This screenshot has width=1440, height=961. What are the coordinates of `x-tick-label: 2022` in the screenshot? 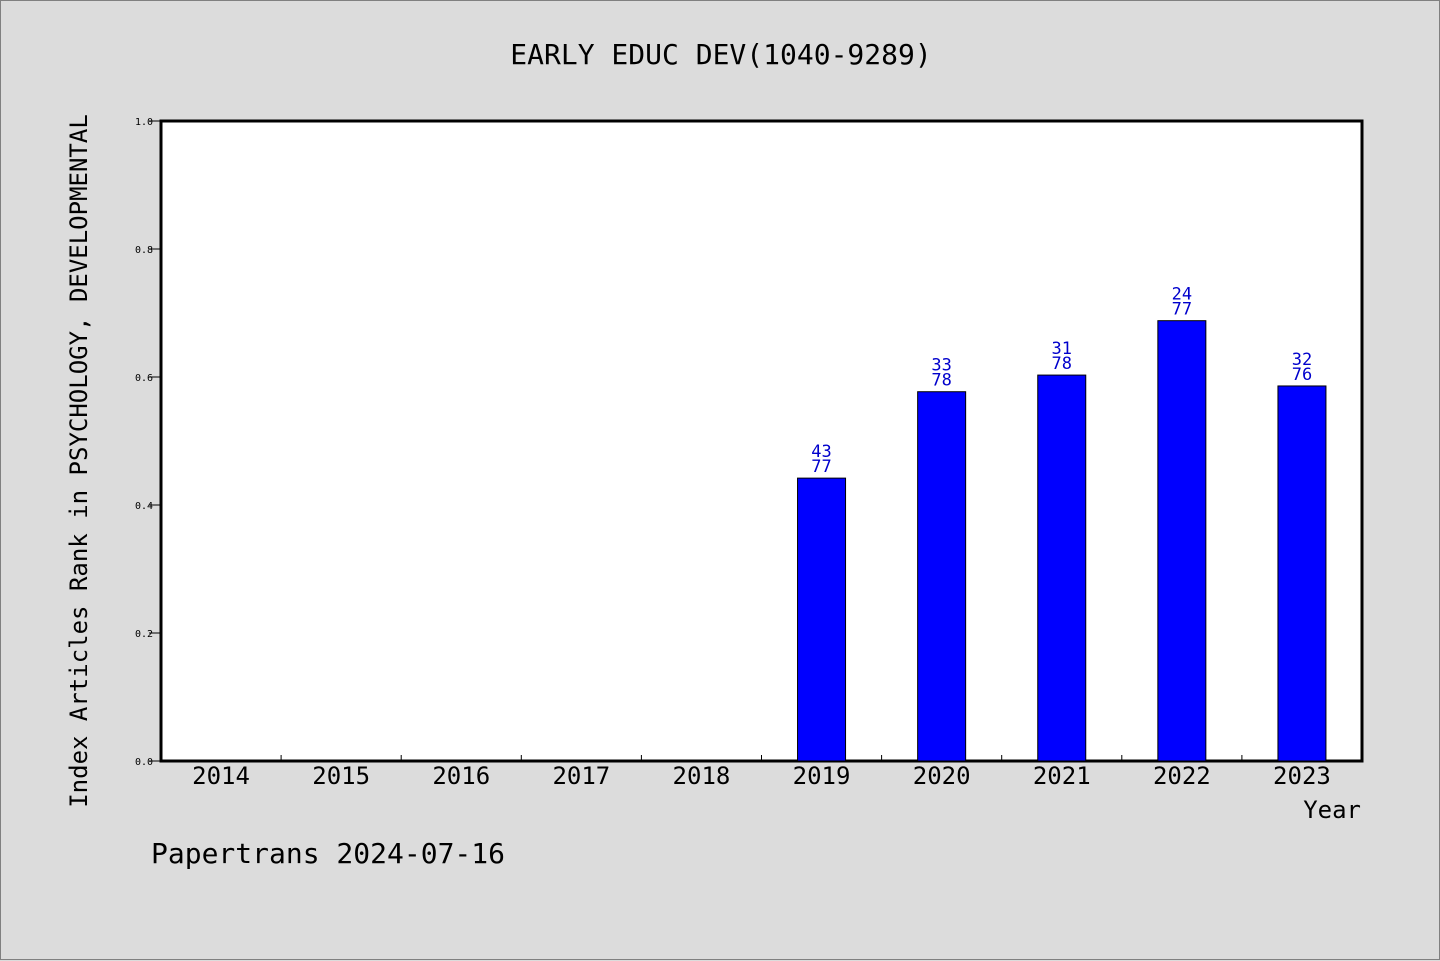 It's located at (1182, 776).